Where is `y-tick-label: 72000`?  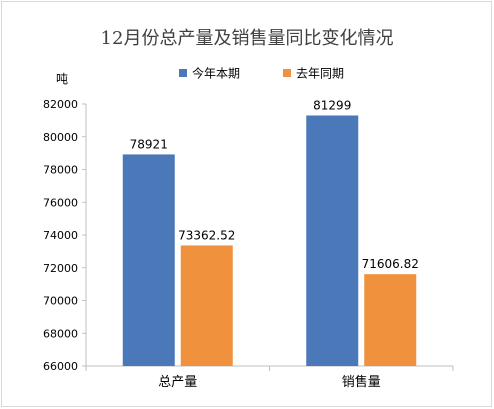 y-tick-label: 72000 is located at coordinates (60, 268).